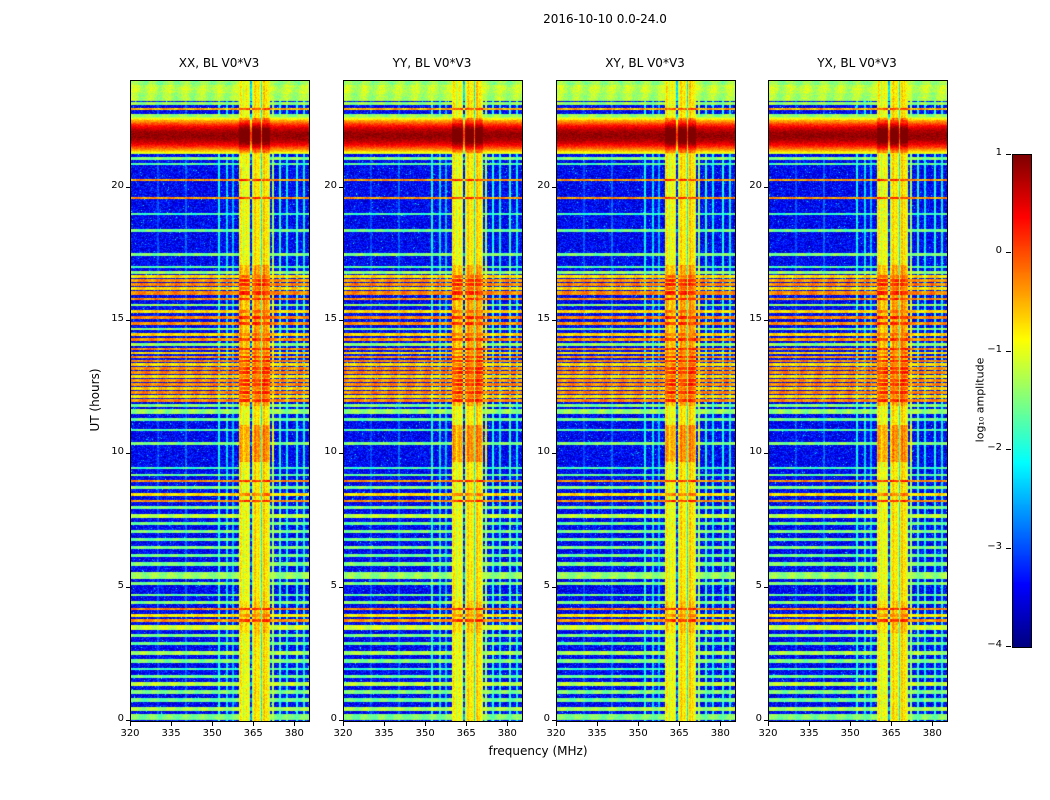 The height and width of the screenshot is (800, 1050). I want to click on panel-title-xy: XY, BL V0*V3, so click(645, 63).